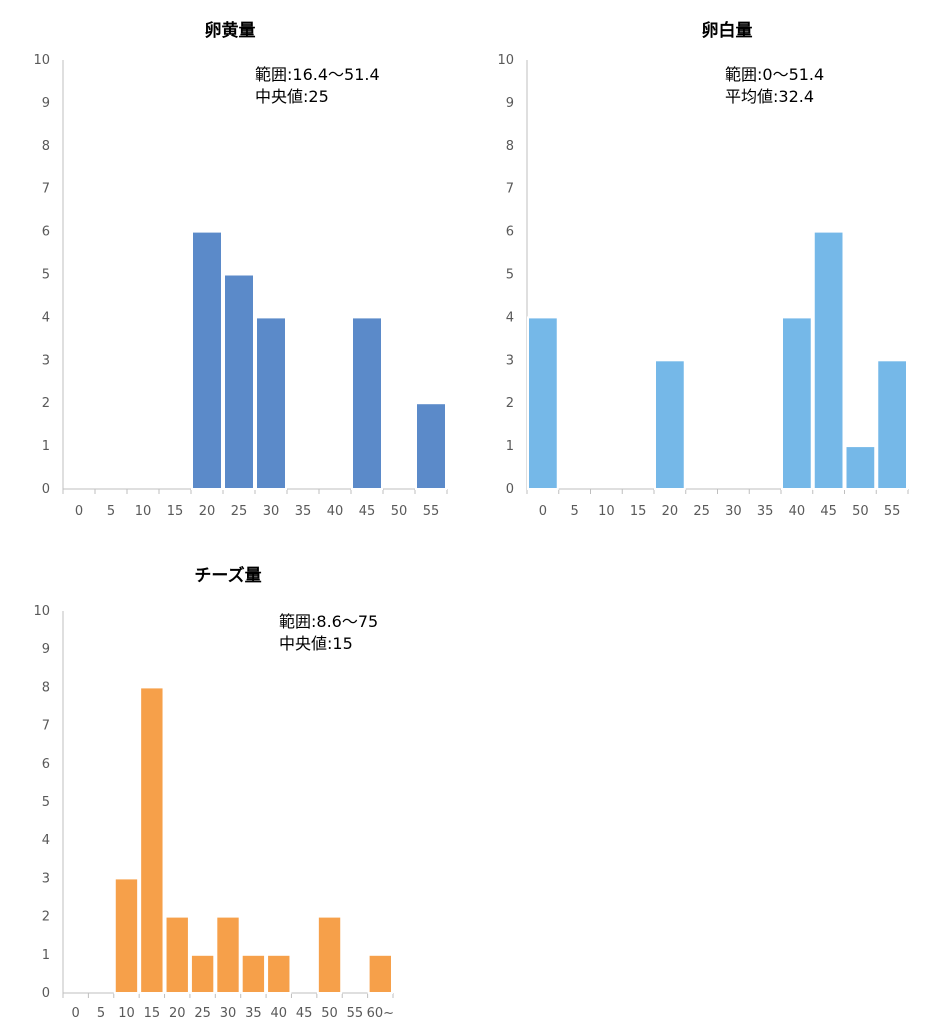 This screenshot has height=1024, width=944. Describe the element at coordinates (774, 74) in the screenshot. I see `stat-annotation: 範囲:0～51.4` at that location.